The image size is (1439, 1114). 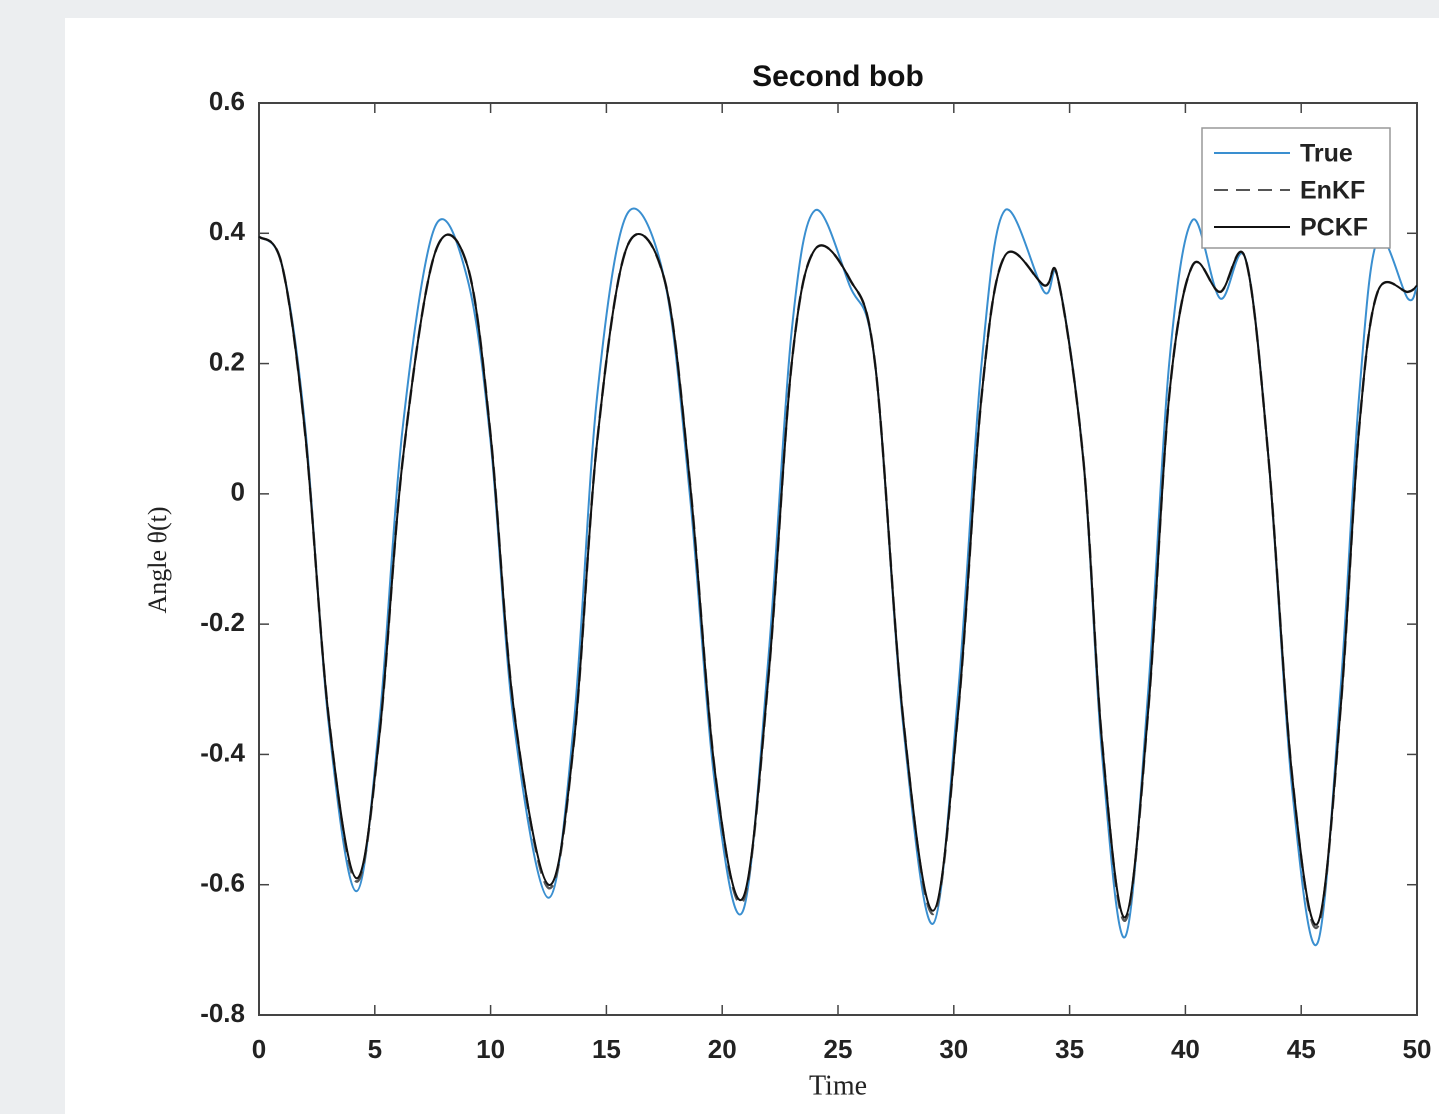 What do you see at coordinates (1185, 1049) in the screenshot?
I see `x-tick-label: 40` at bounding box center [1185, 1049].